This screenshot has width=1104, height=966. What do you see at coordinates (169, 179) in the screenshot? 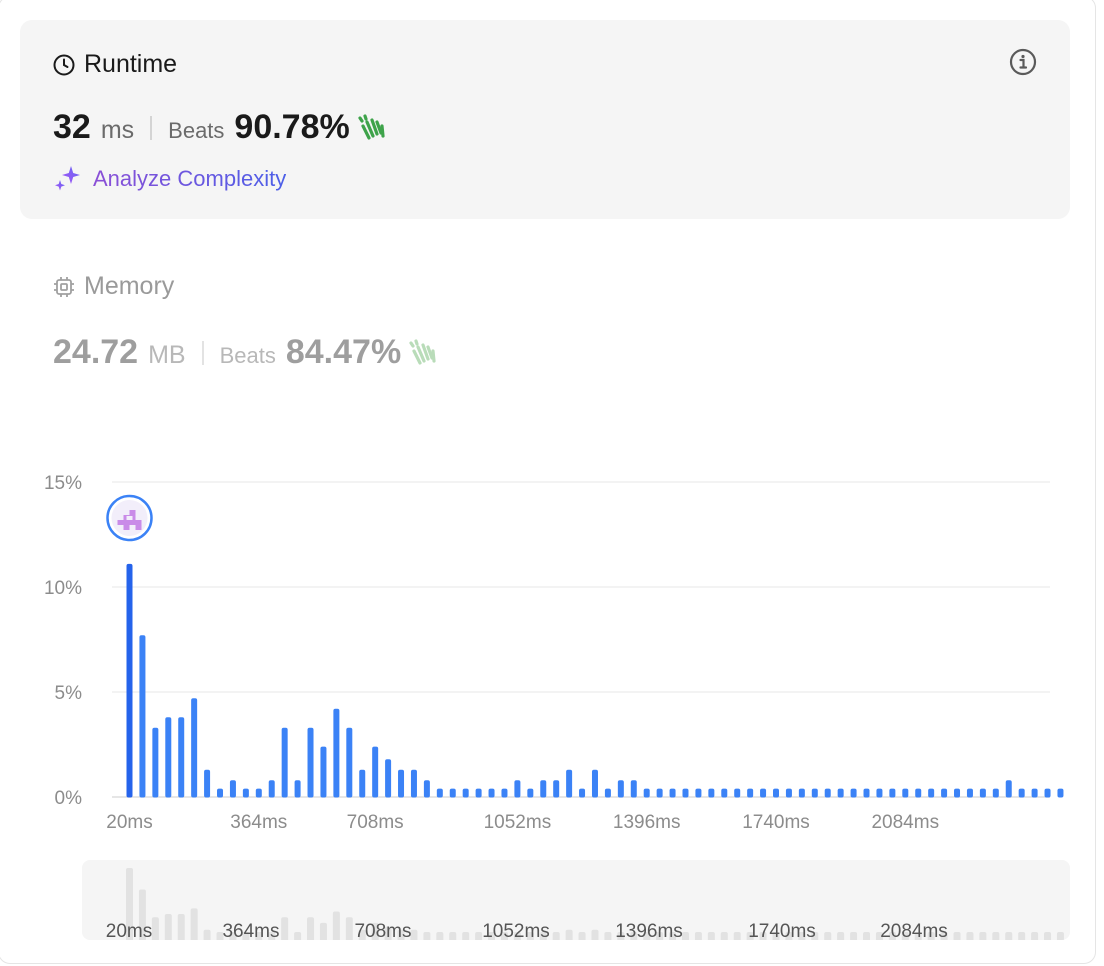
I see `analyze-complexity-link: Analyze Complexity` at bounding box center [169, 179].